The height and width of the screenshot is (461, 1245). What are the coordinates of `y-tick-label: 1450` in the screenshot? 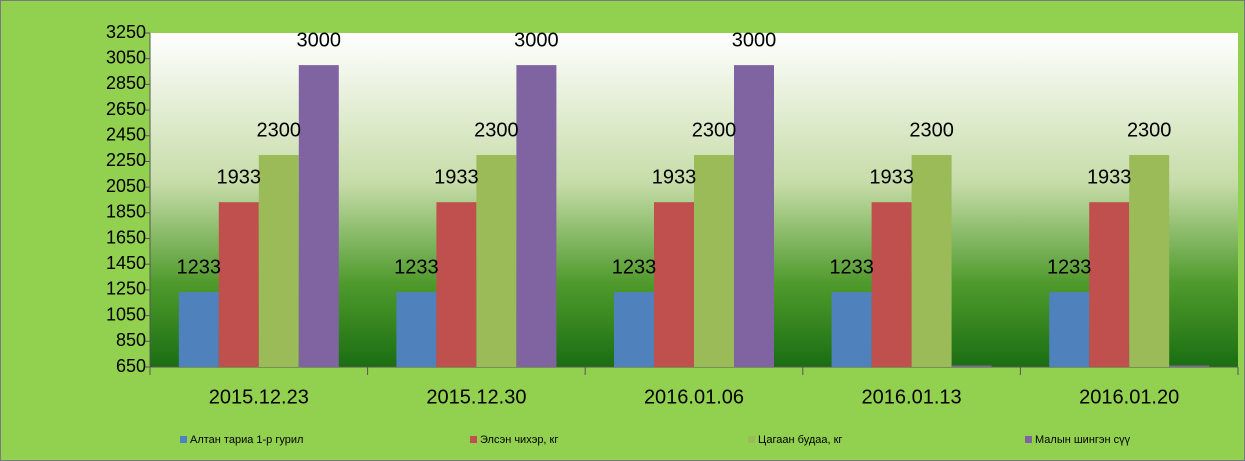 It's located at (126, 263).